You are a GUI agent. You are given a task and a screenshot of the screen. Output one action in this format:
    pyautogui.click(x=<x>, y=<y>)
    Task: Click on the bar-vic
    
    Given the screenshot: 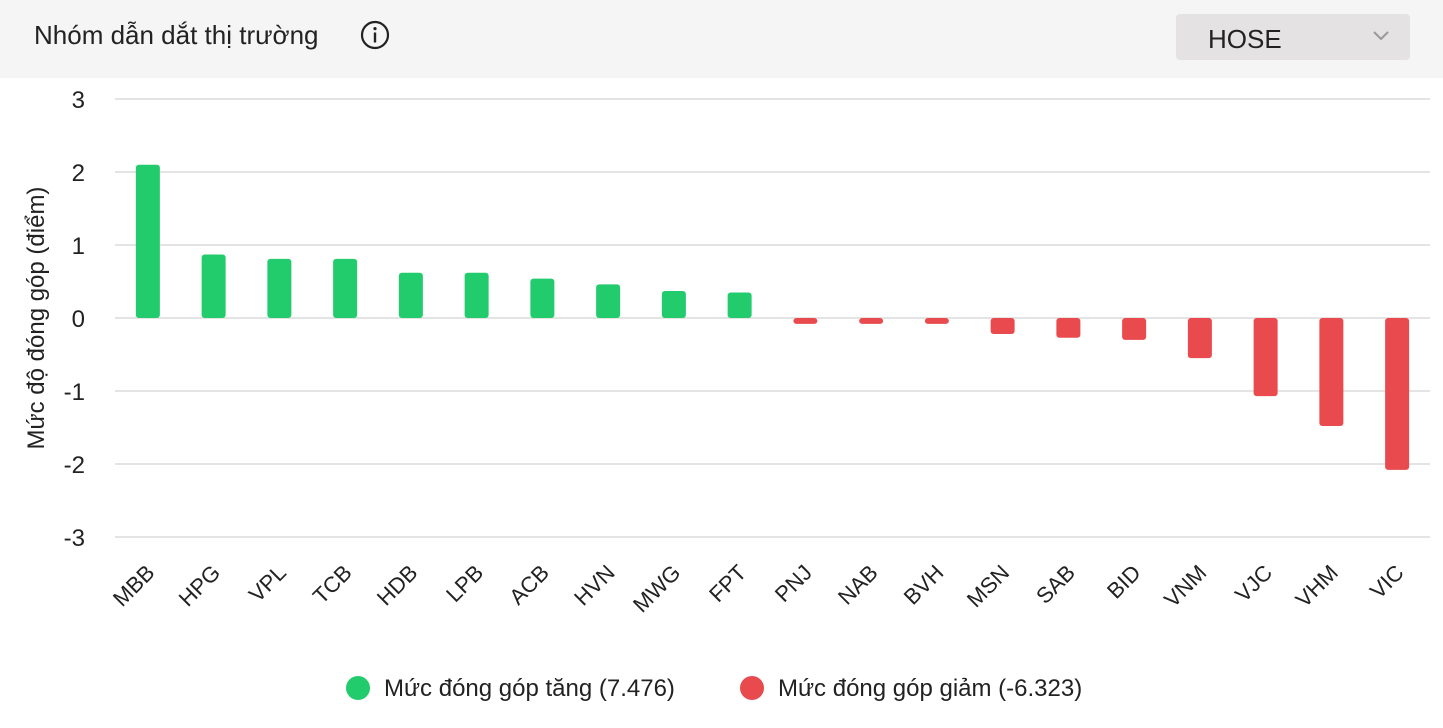 What is the action you would take?
    pyautogui.click(x=1397, y=394)
    